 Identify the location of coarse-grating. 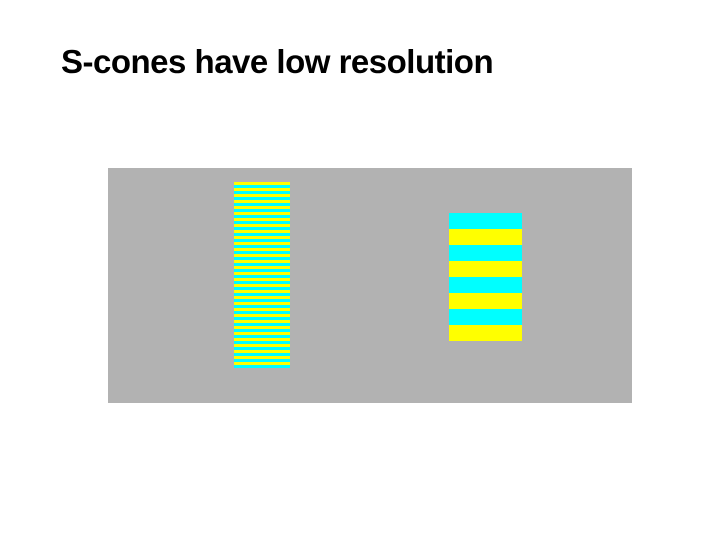
(485, 277).